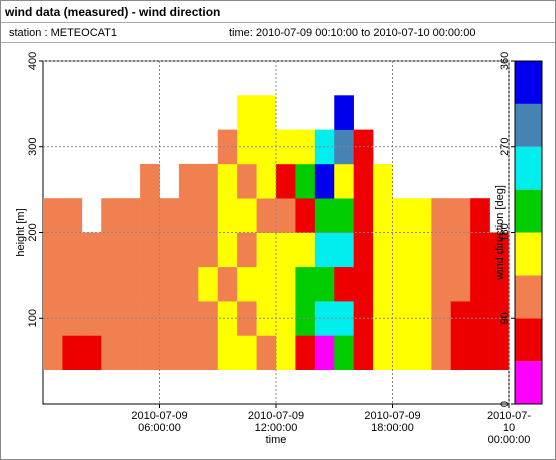 This screenshot has height=460, width=556. I want to click on x-axis-label: time, so click(276, 440).